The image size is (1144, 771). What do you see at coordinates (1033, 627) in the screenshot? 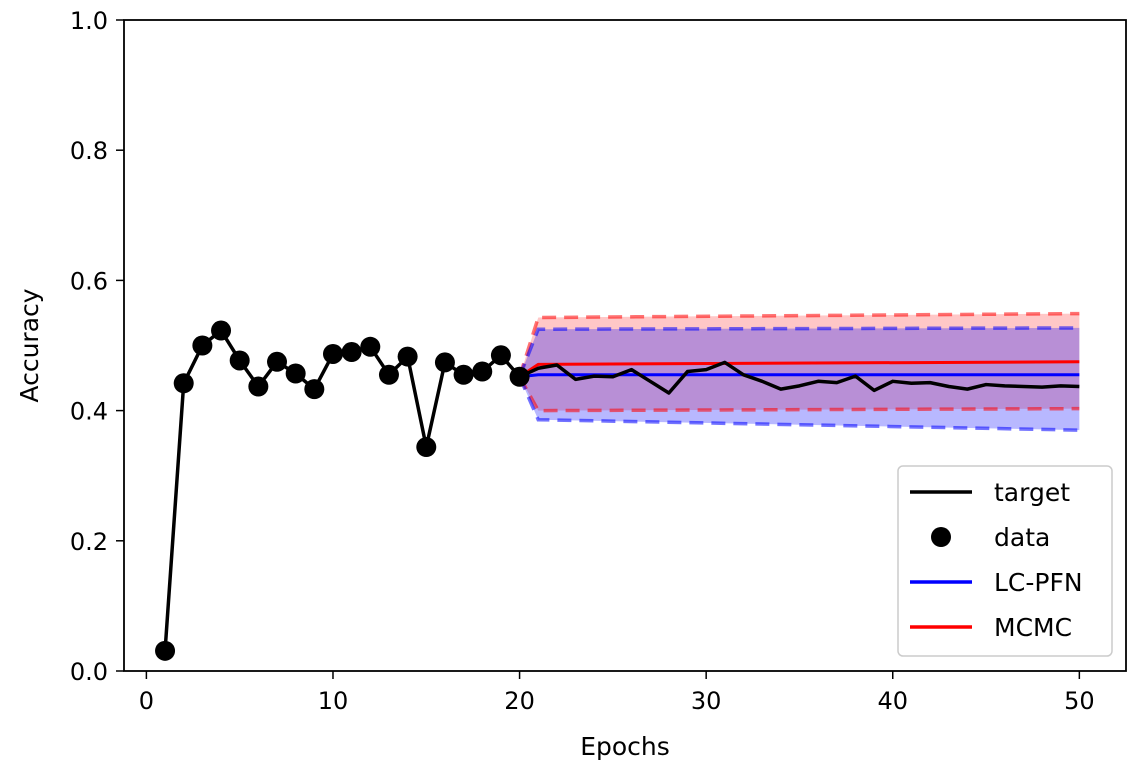
I see `legend-label-mcmc: MCMC` at bounding box center [1033, 627].